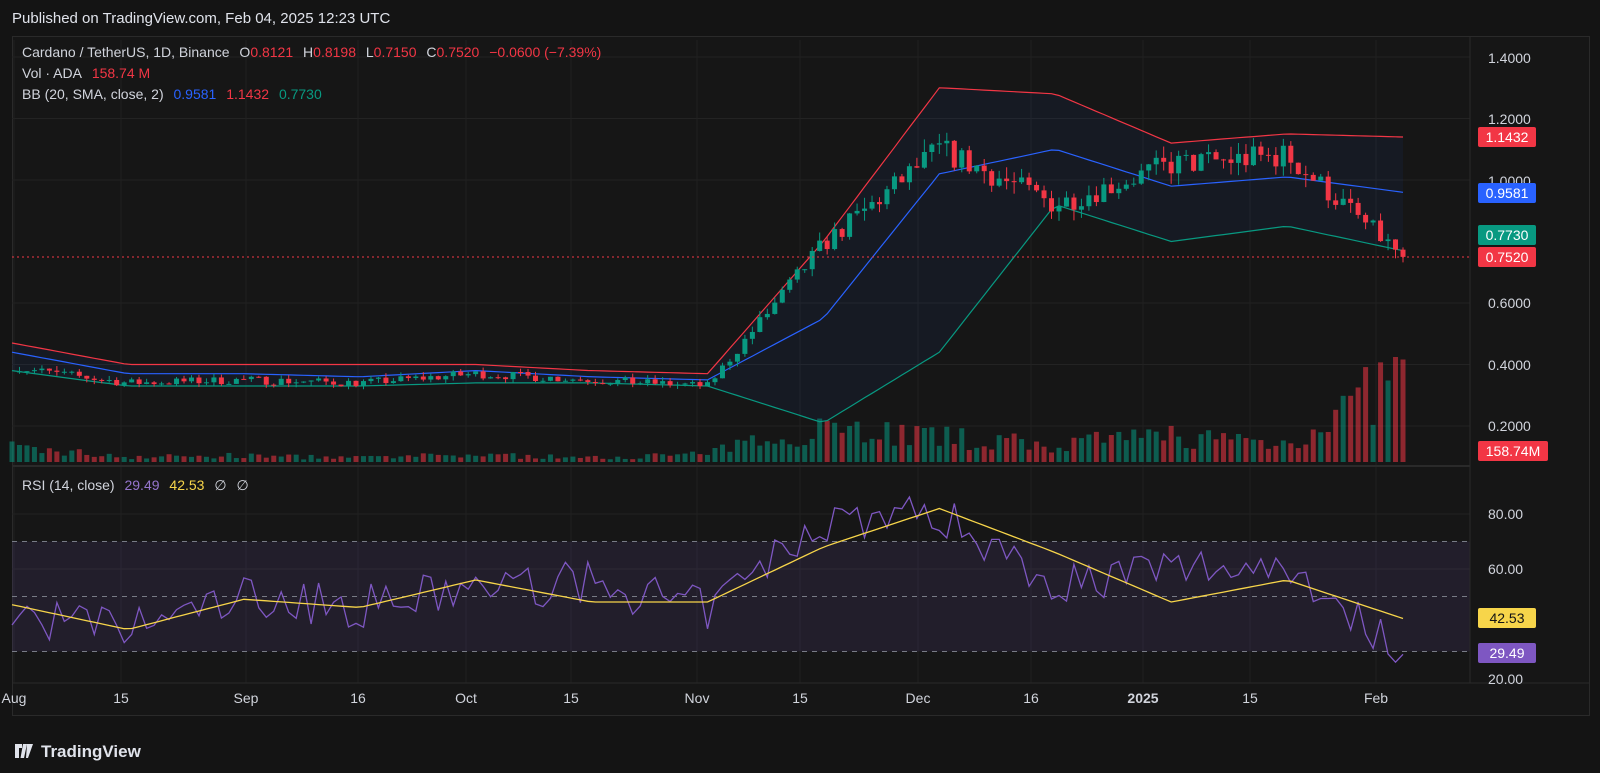 This screenshot has height=773, width=1600. I want to click on time-tick: 16, so click(358, 698).